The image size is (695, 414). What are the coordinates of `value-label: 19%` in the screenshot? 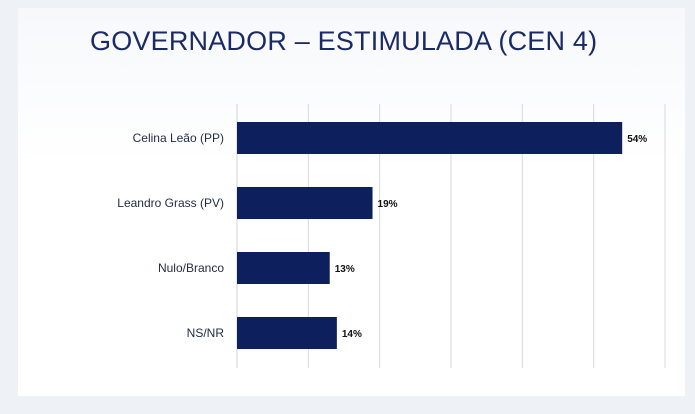 It's located at (388, 204).